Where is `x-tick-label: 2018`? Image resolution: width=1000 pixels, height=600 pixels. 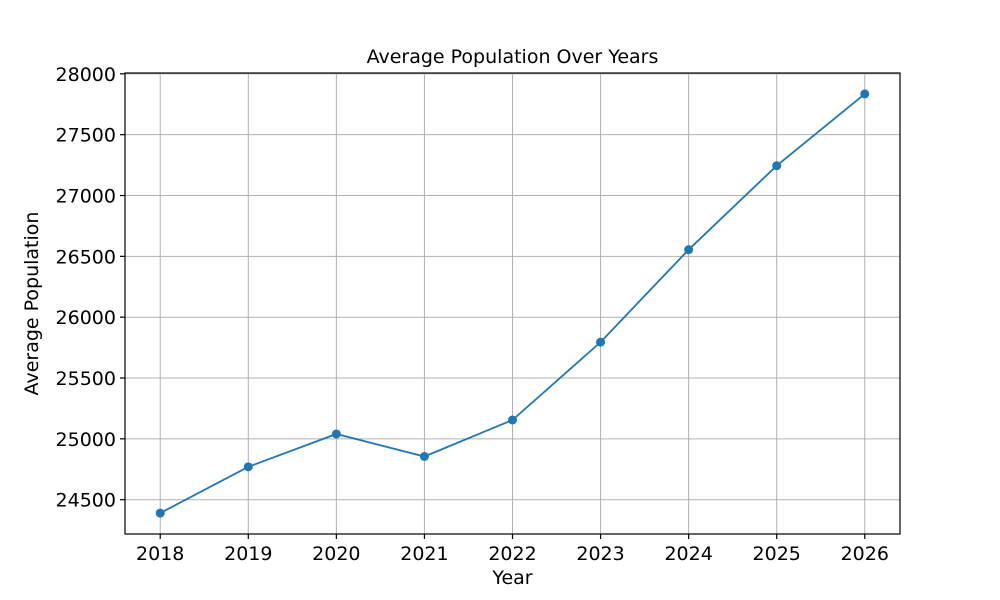
x-tick-label: 2018 is located at coordinates (160, 554).